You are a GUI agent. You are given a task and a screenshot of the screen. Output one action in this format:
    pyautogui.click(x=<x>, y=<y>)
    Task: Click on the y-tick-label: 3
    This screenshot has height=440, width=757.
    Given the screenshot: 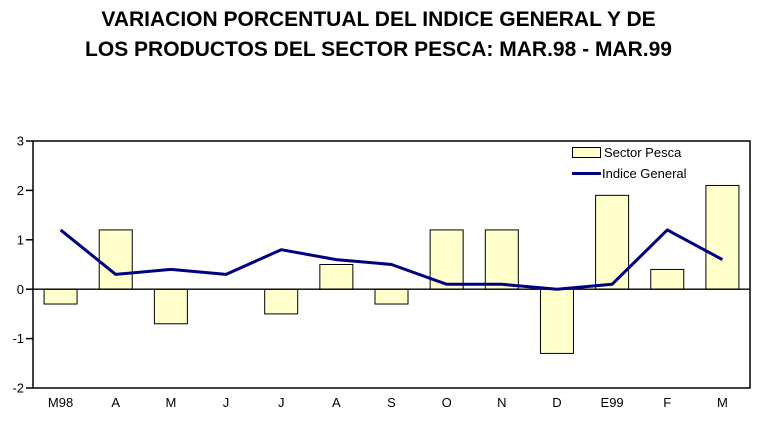 What is the action you would take?
    pyautogui.click(x=20, y=141)
    